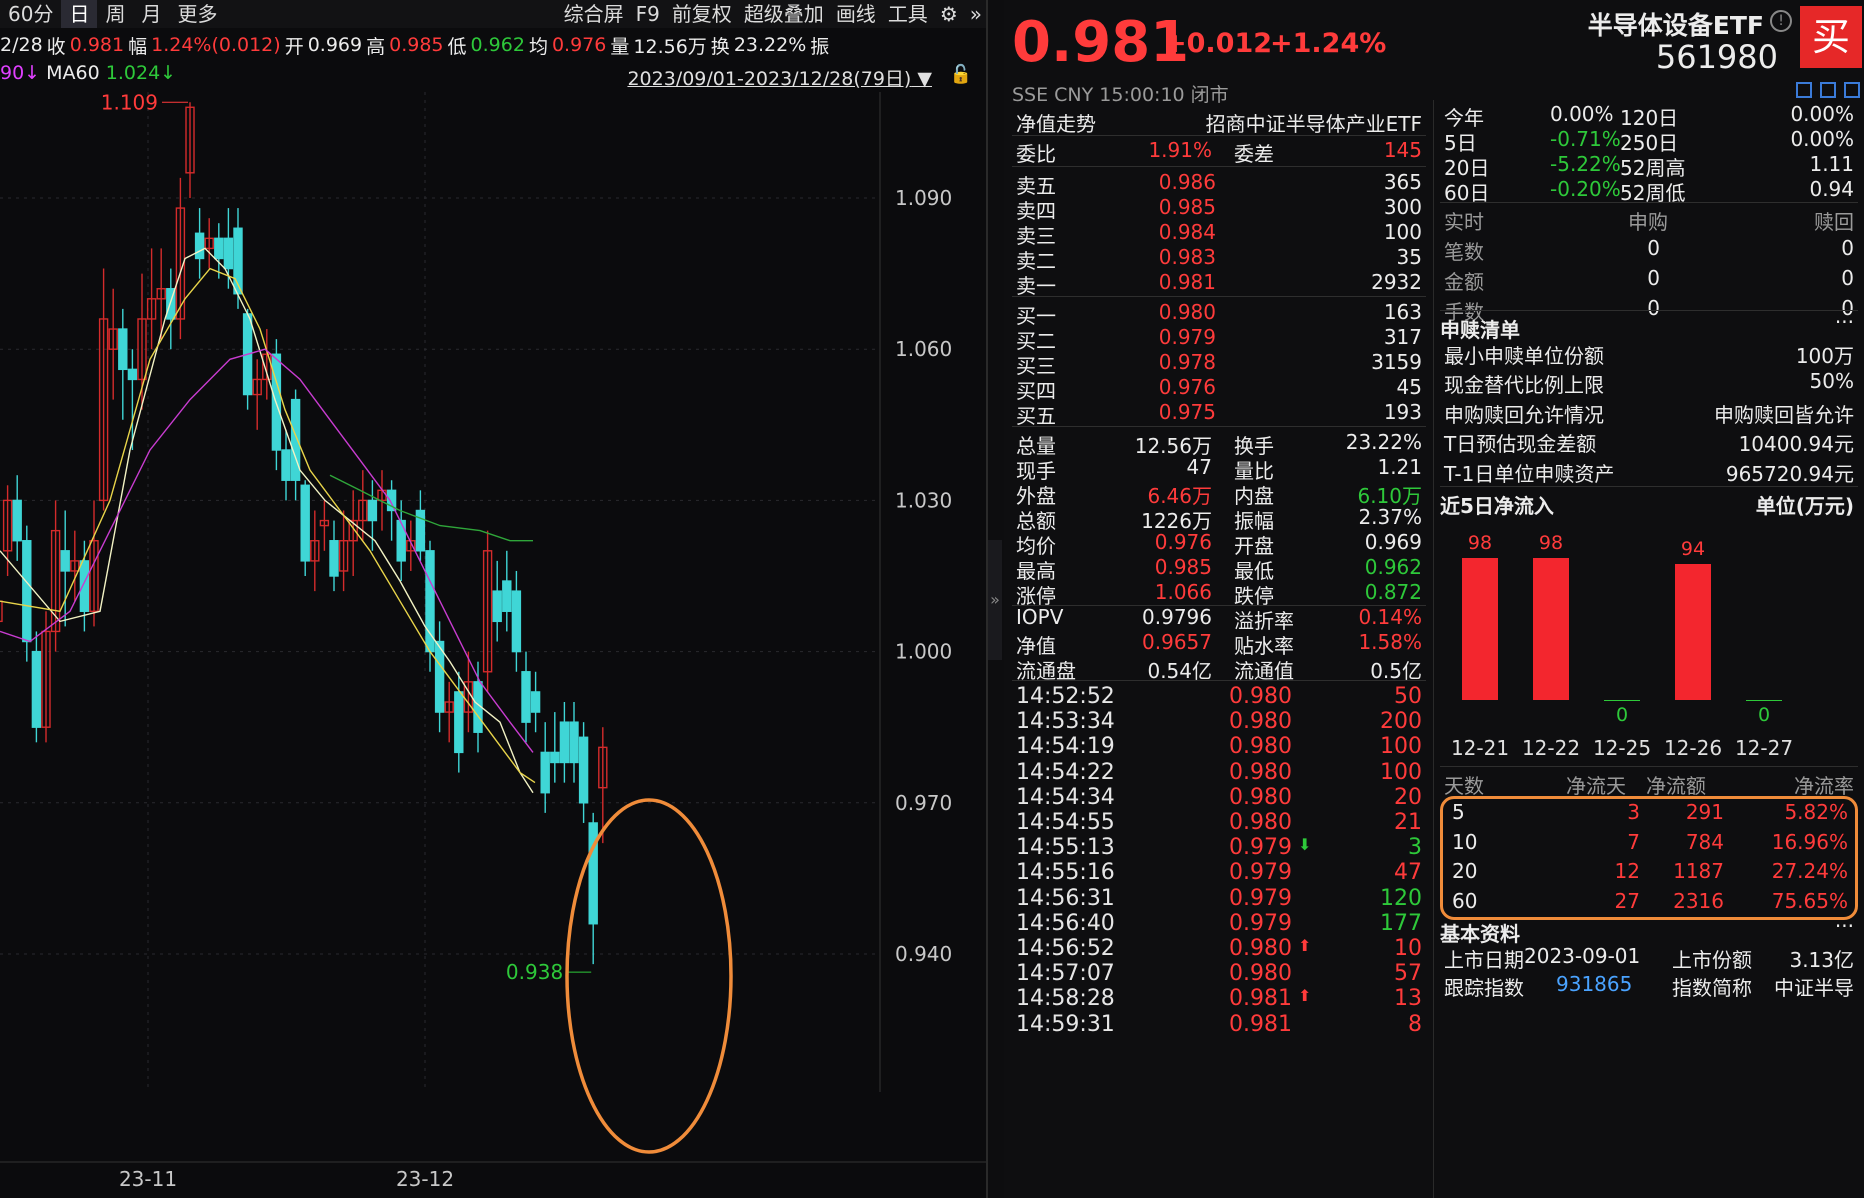 The width and height of the screenshot is (1864, 1198). What do you see at coordinates (579, 45) in the screenshot?
I see `avg-value: 0.976` at bounding box center [579, 45].